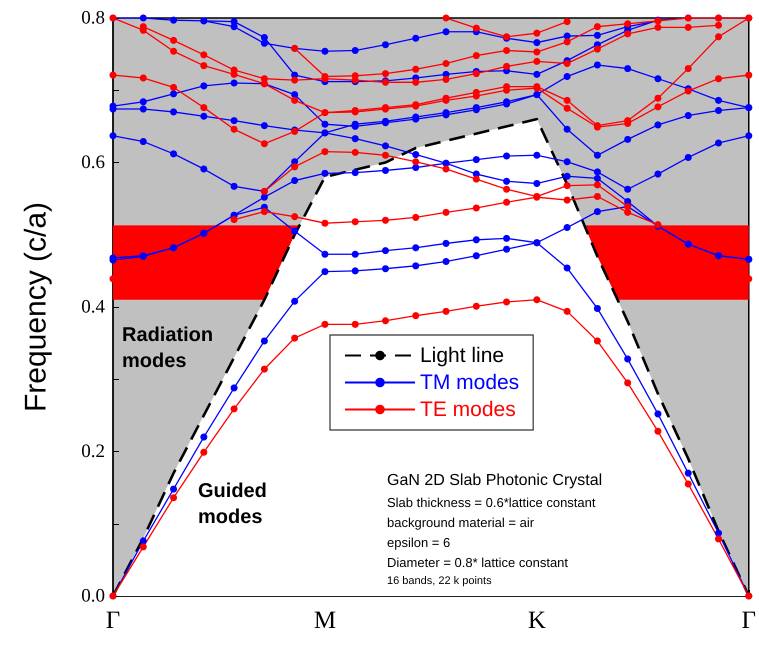 The image size is (759, 646). What do you see at coordinates (170, 348) in the screenshot?
I see `annotation: Radiation modes` at bounding box center [170, 348].